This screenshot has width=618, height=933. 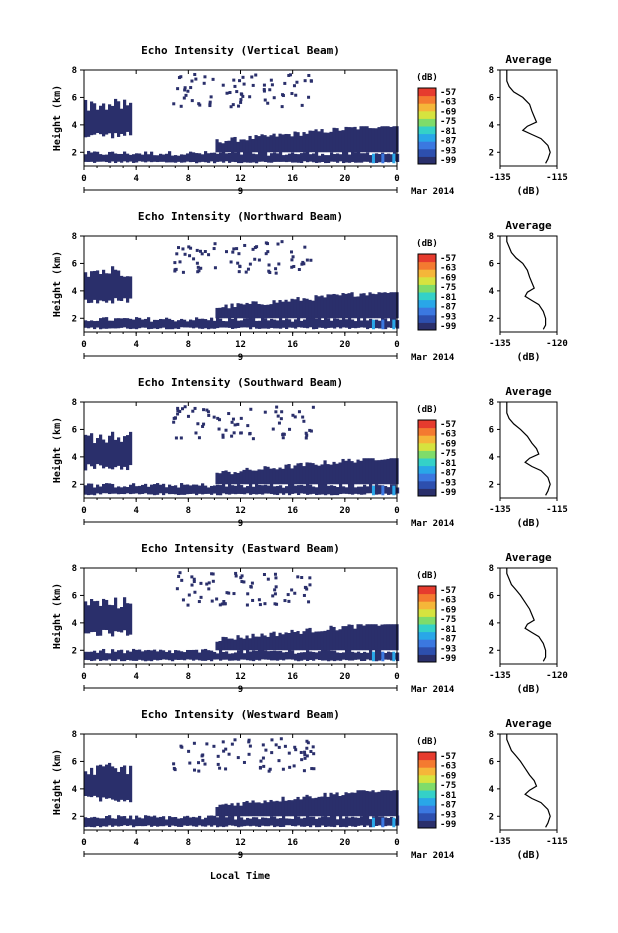 I want to click on colorbar-tick-label: -75, so click(x=448, y=454).